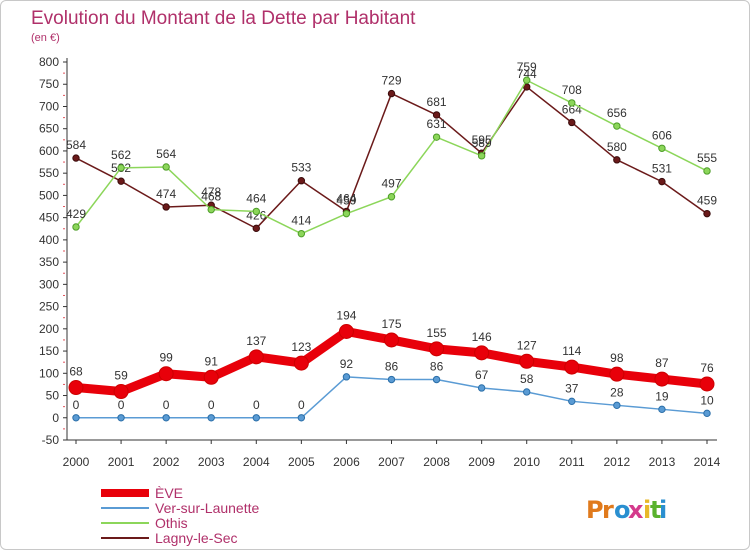 Image resolution: width=750 pixels, height=550 pixels. Describe the element at coordinates (49, 329) in the screenshot. I see `y-tick-label: 200` at that location.